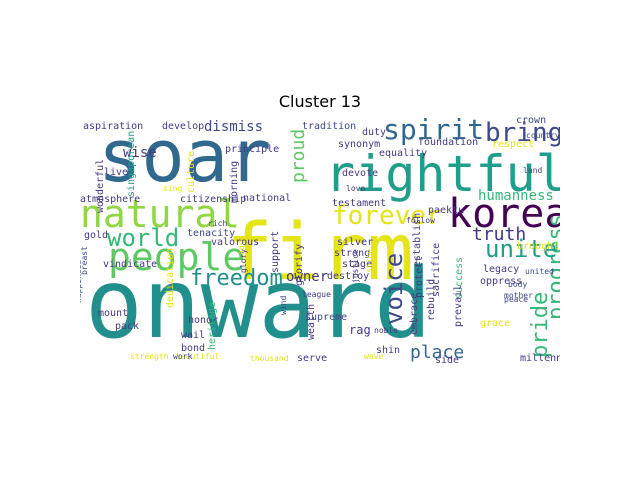 The height and width of the screenshot is (480, 640). Describe the element at coordinates (110, 199) in the screenshot. I see `word-atmosphere: atmosphere` at that location.